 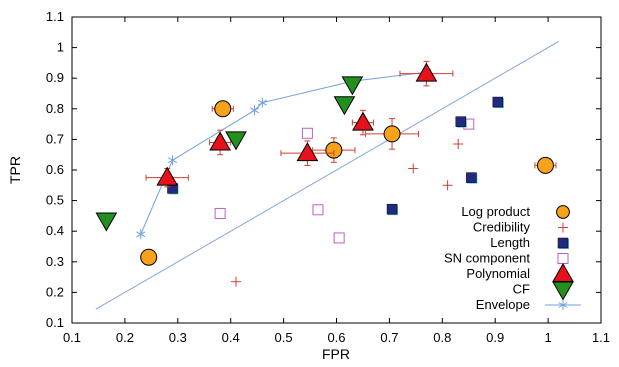 I want to click on x-tick-label: 0.1, so click(x=72, y=337).